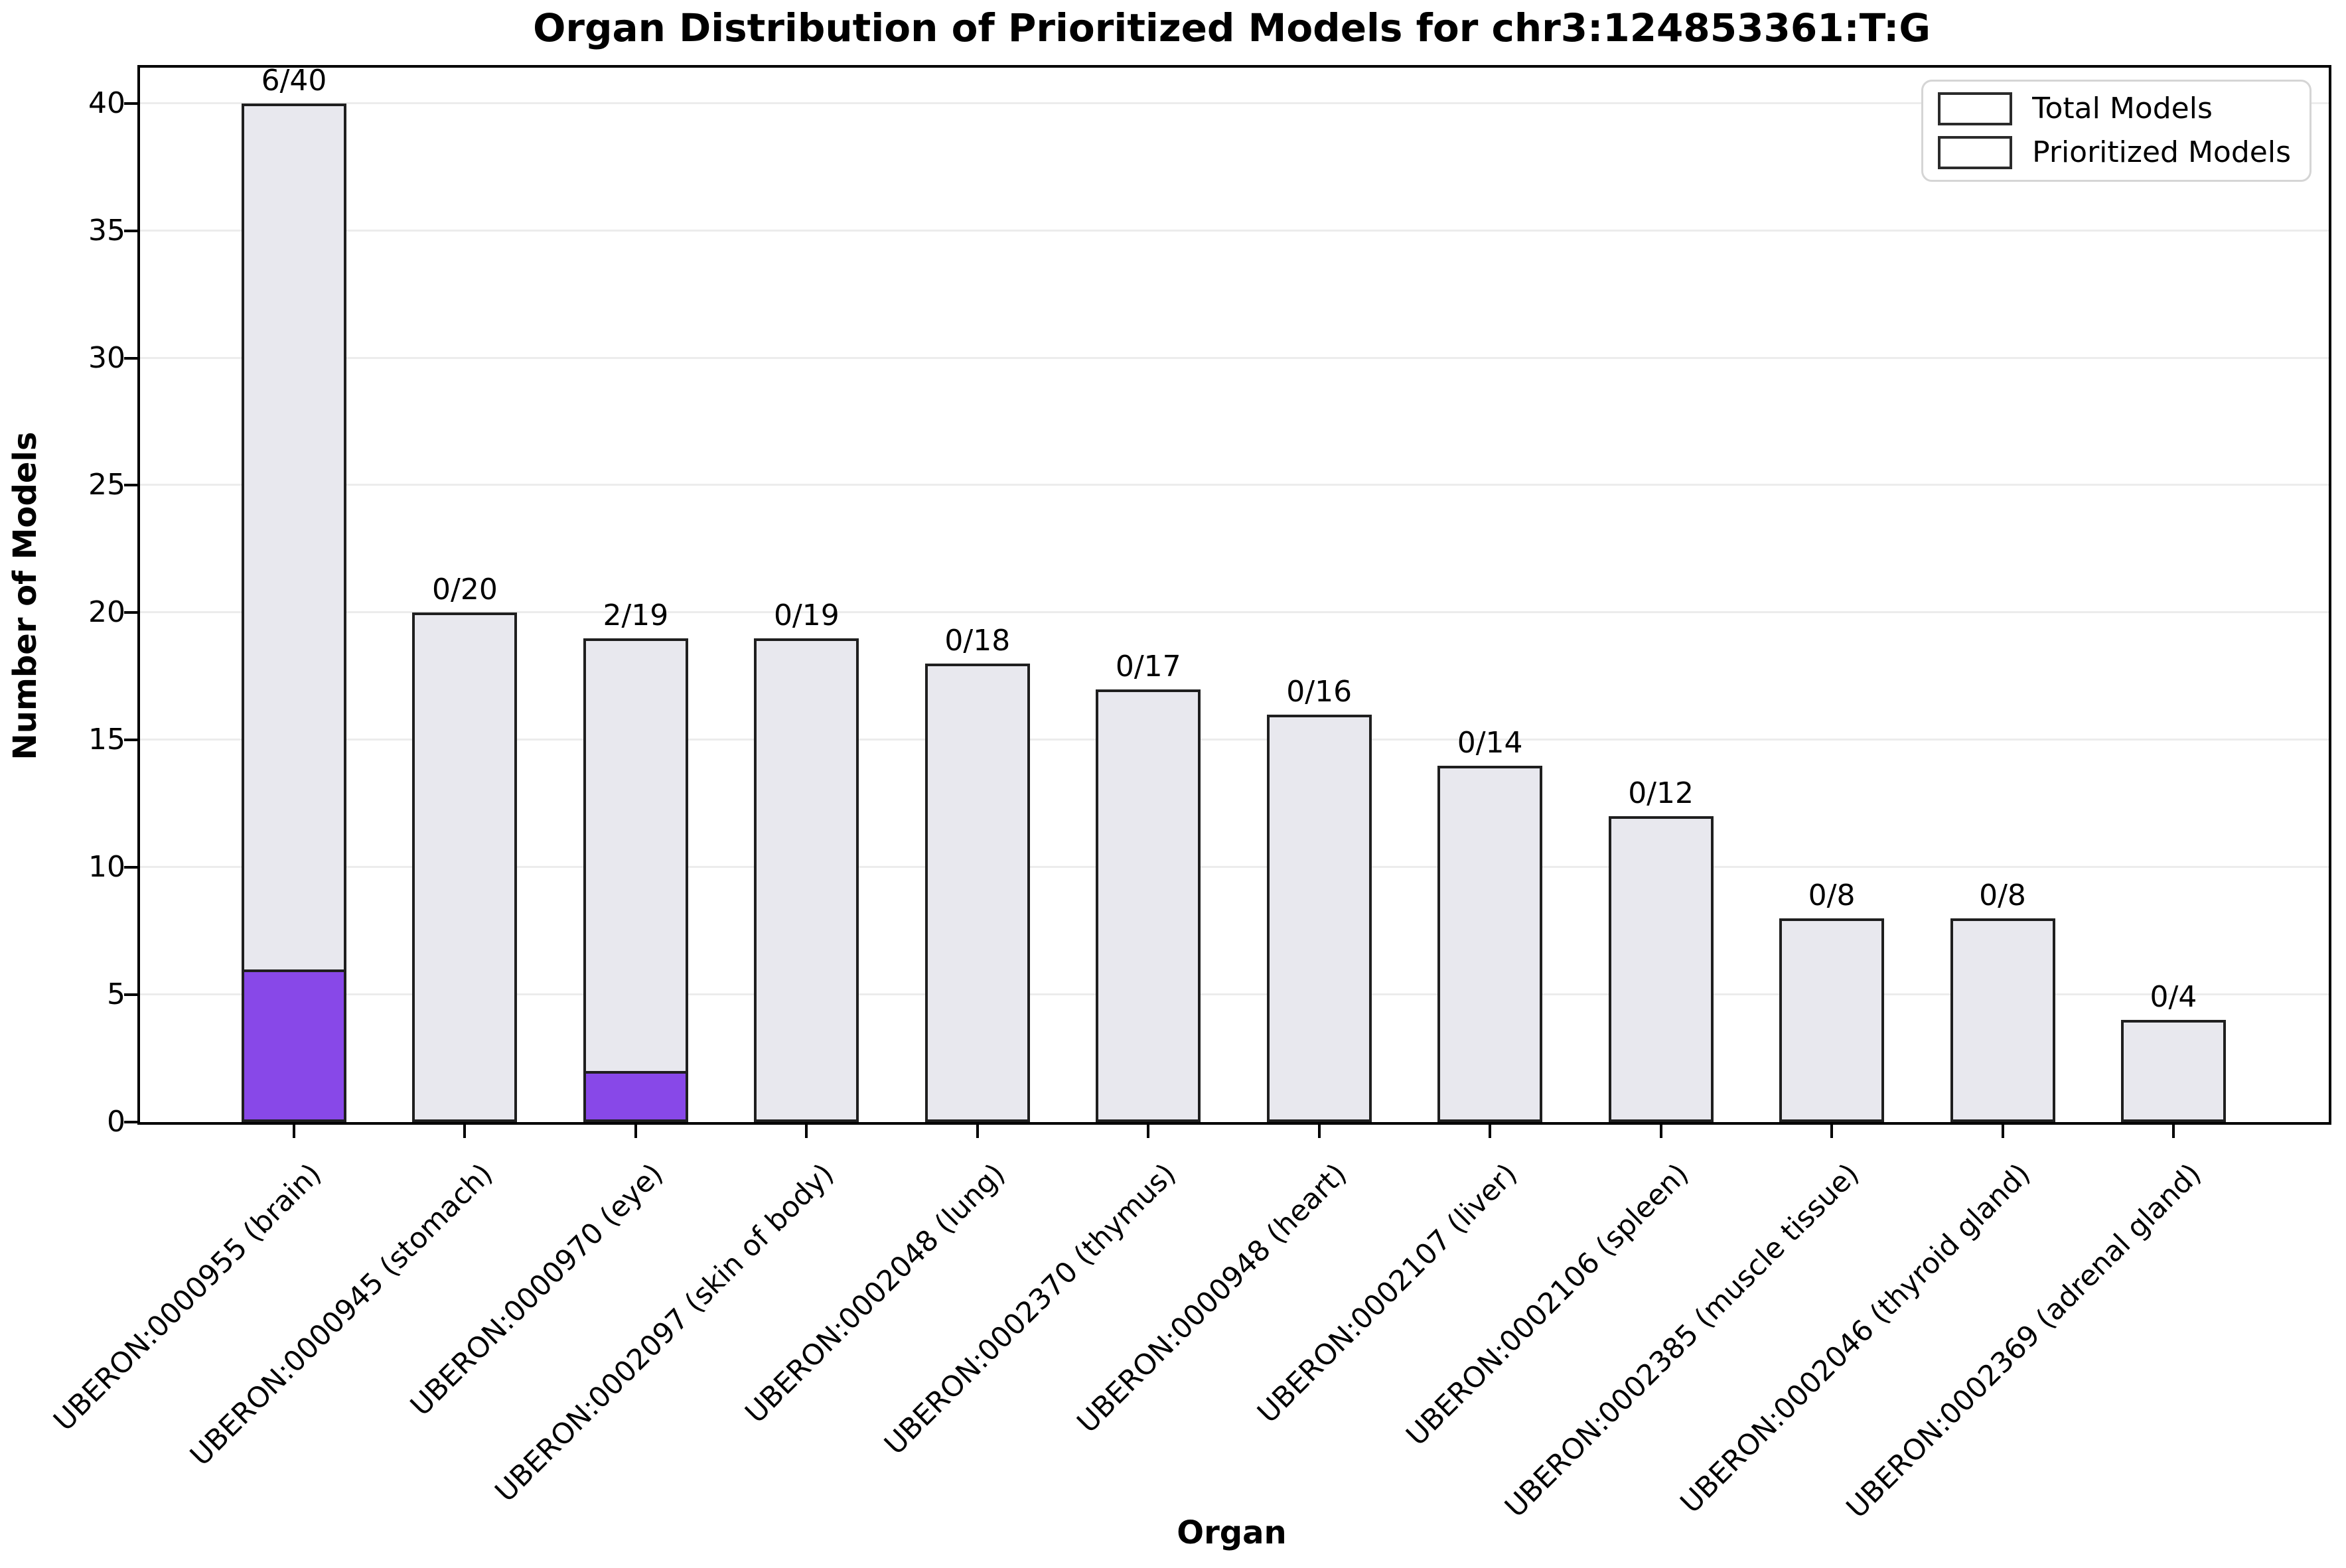 The height and width of the screenshot is (1568, 2346). What do you see at coordinates (1319, 691) in the screenshot?
I see `bar-value-label: 0/16` at bounding box center [1319, 691].